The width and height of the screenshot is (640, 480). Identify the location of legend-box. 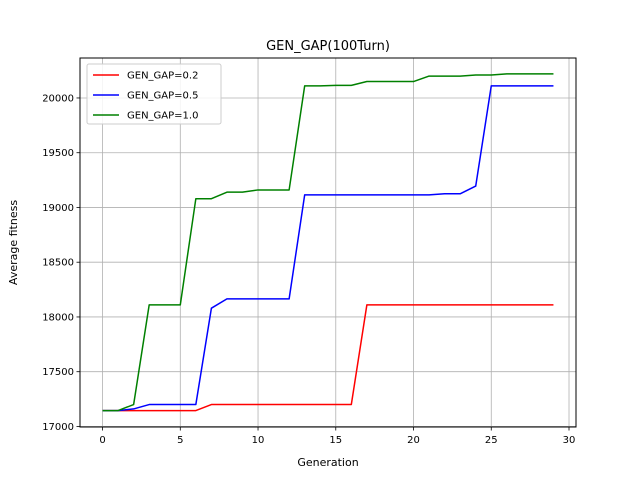
(154, 94).